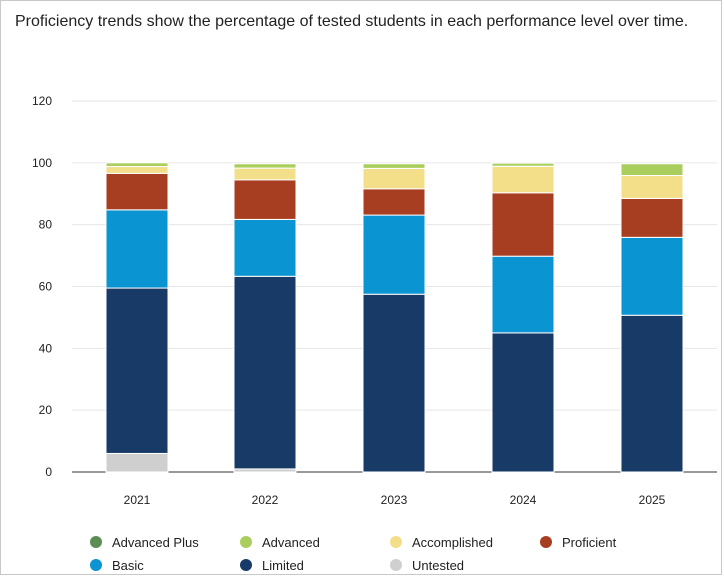 The width and height of the screenshot is (724, 577). Describe the element at coordinates (137, 249) in the screenshot. I see `bar-segment-basic-2021` at that location.